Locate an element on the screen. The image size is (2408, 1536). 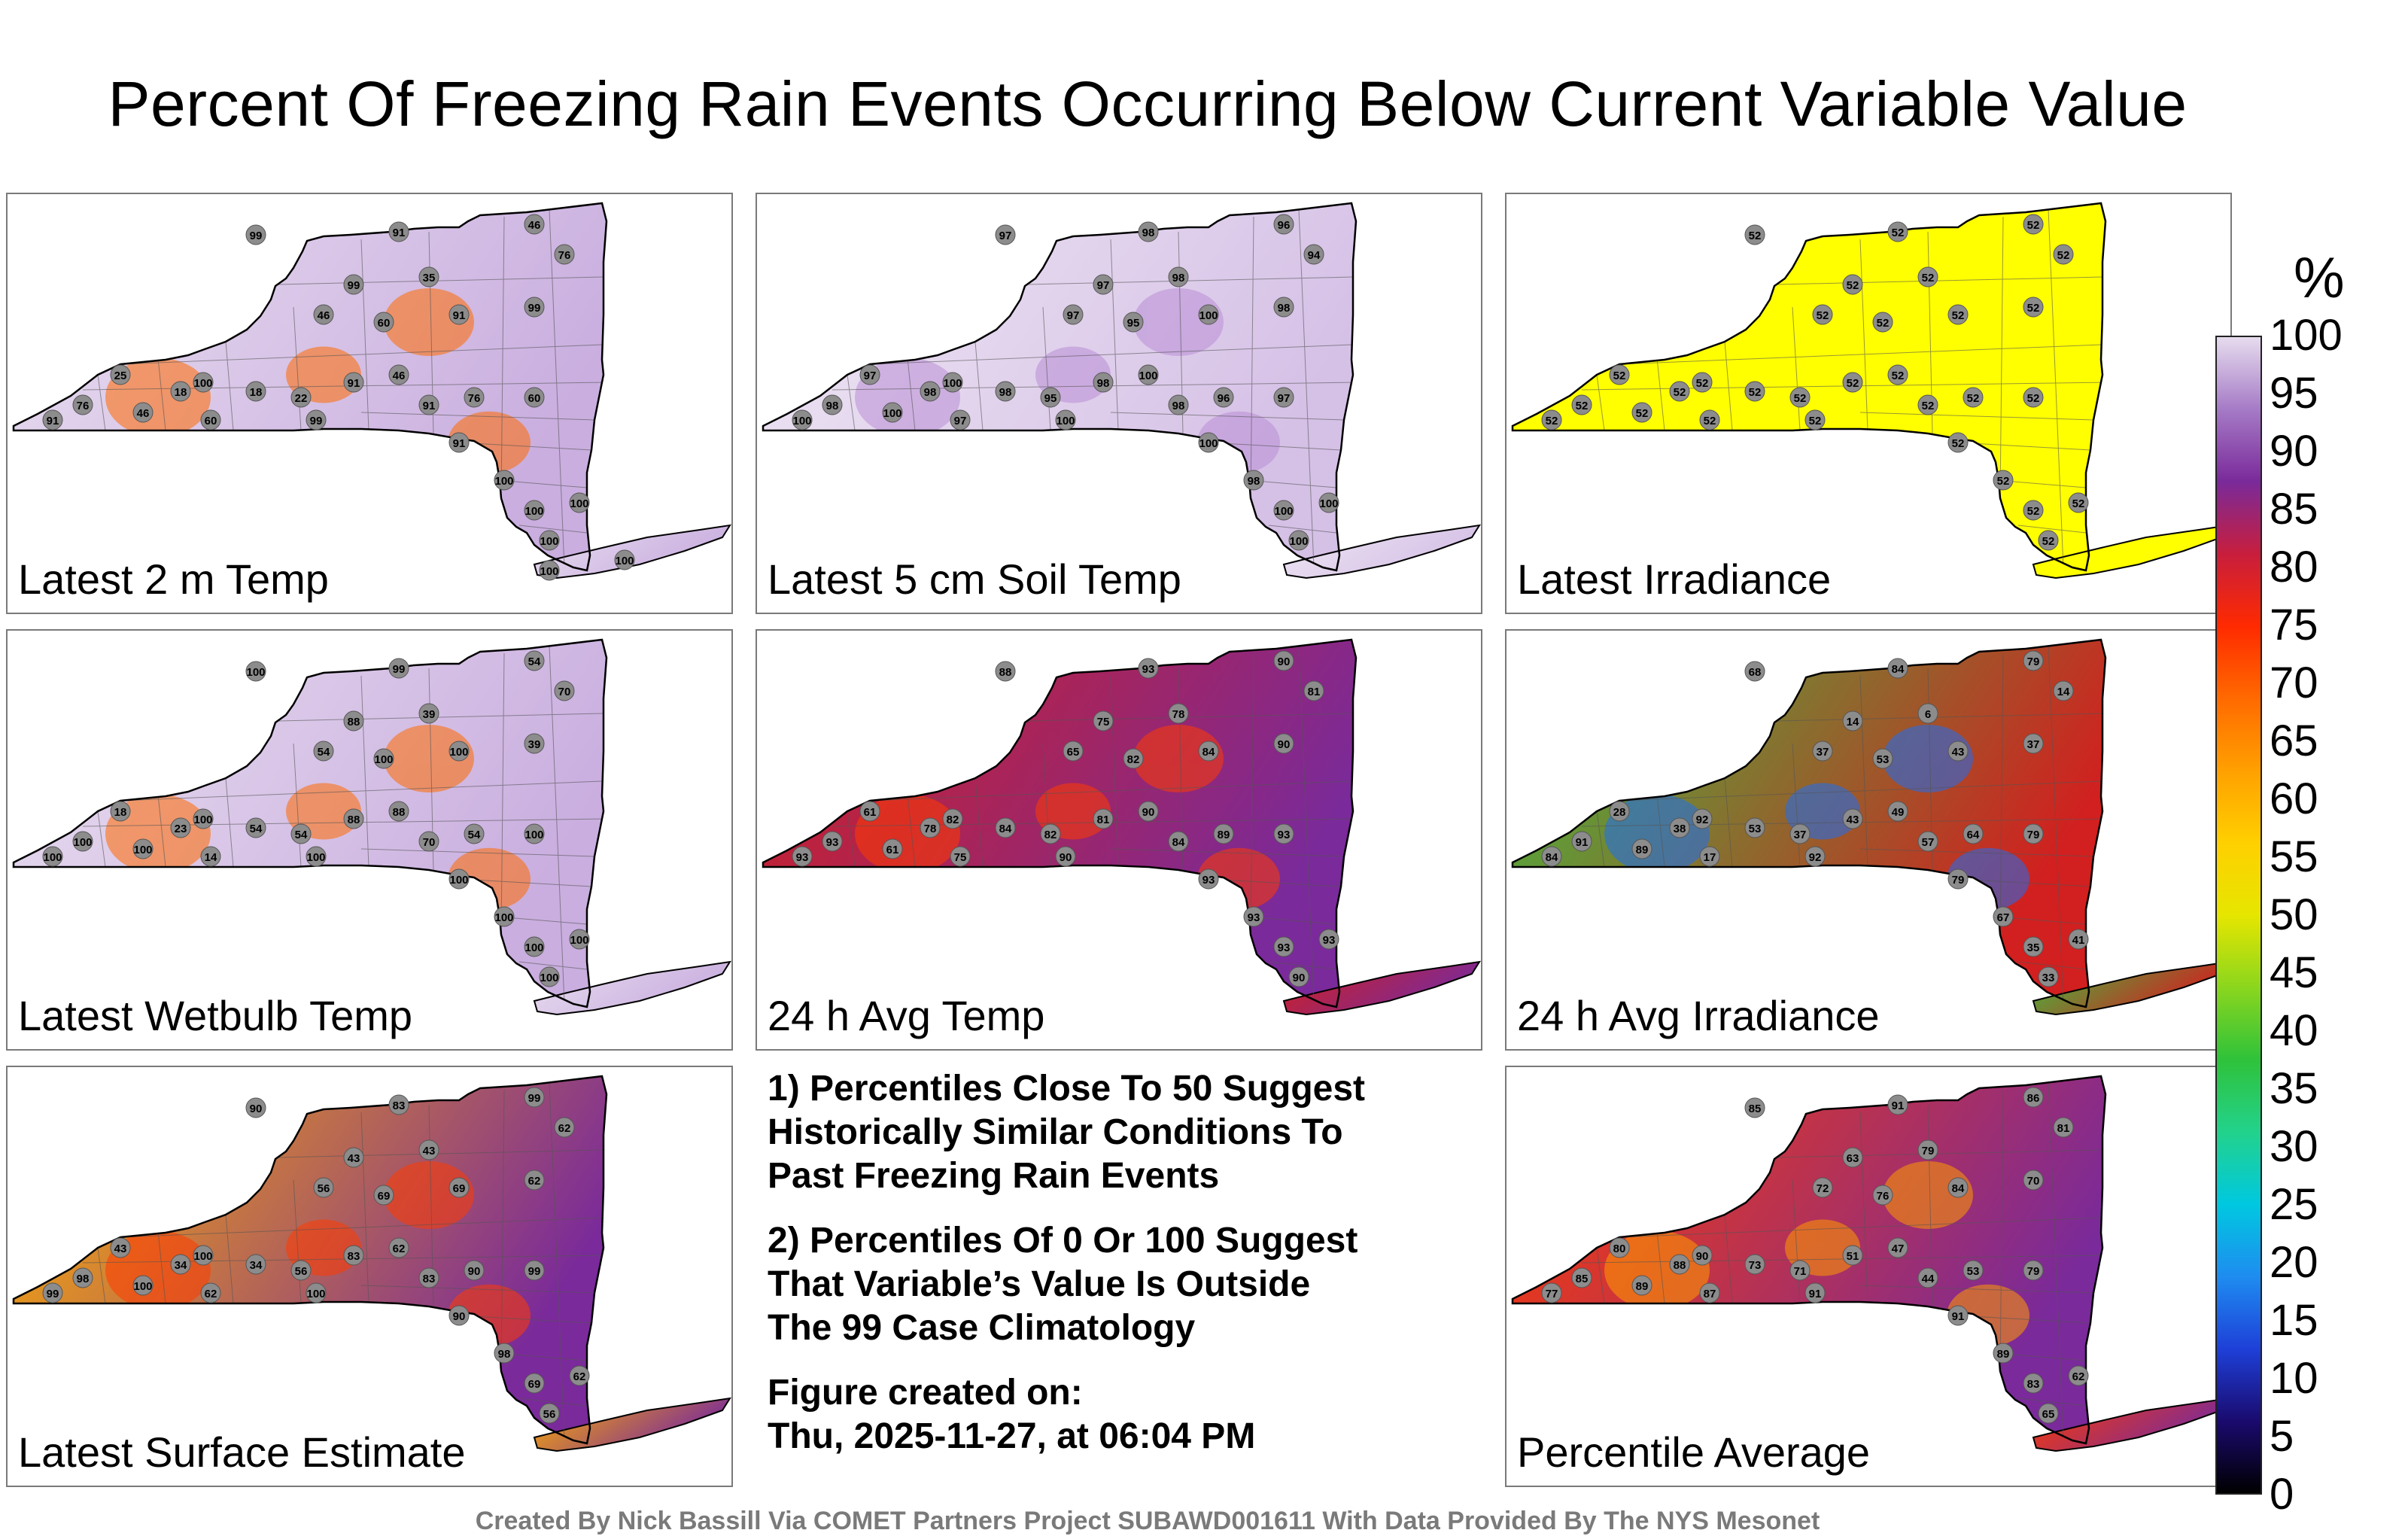
station-marker: 69 is located at coordinates (534, 1383).